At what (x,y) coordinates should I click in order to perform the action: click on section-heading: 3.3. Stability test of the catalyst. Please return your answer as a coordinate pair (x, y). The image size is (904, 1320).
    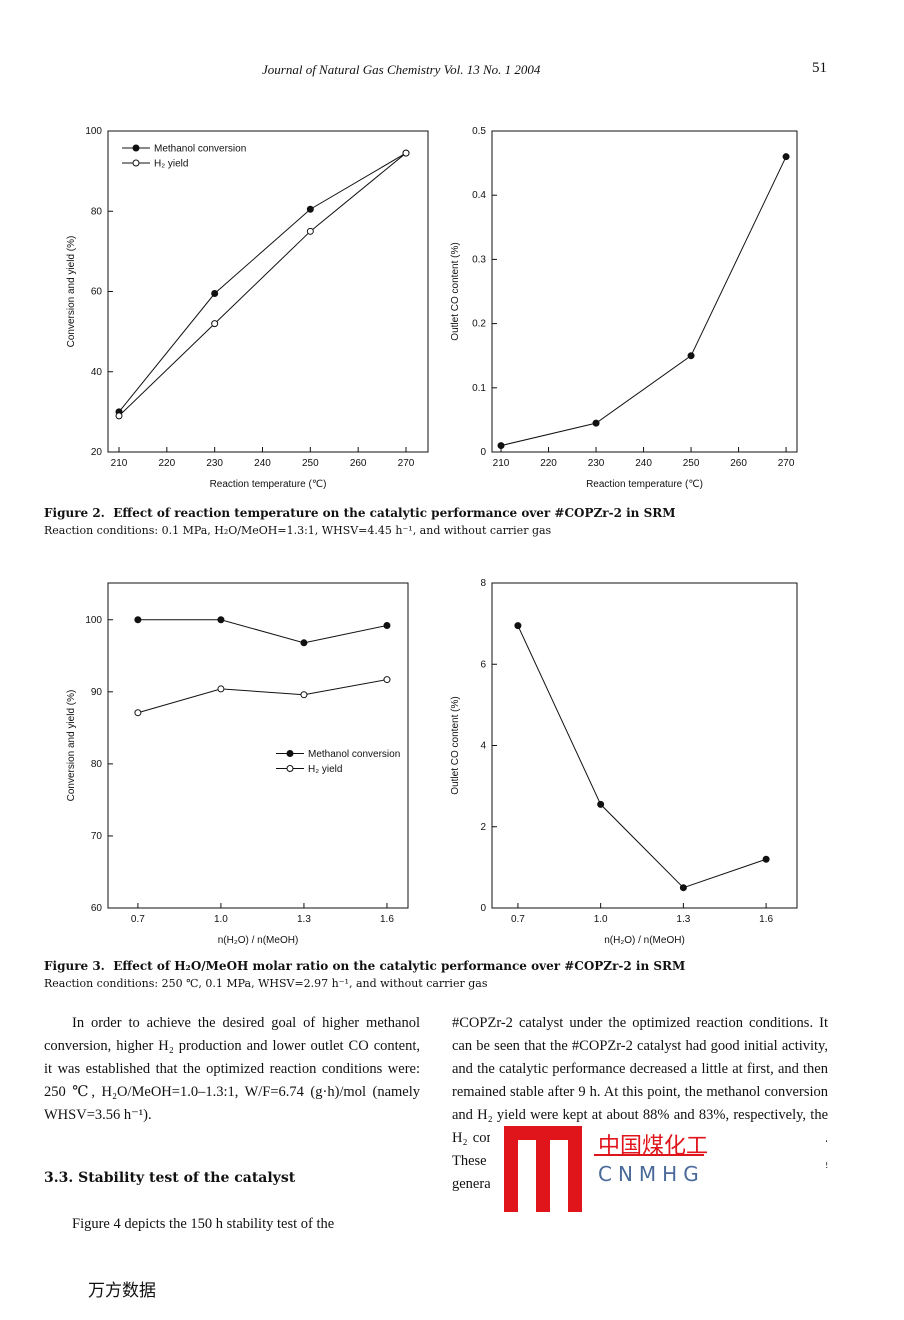
    Looking at the image, I should click on (170, 1178).